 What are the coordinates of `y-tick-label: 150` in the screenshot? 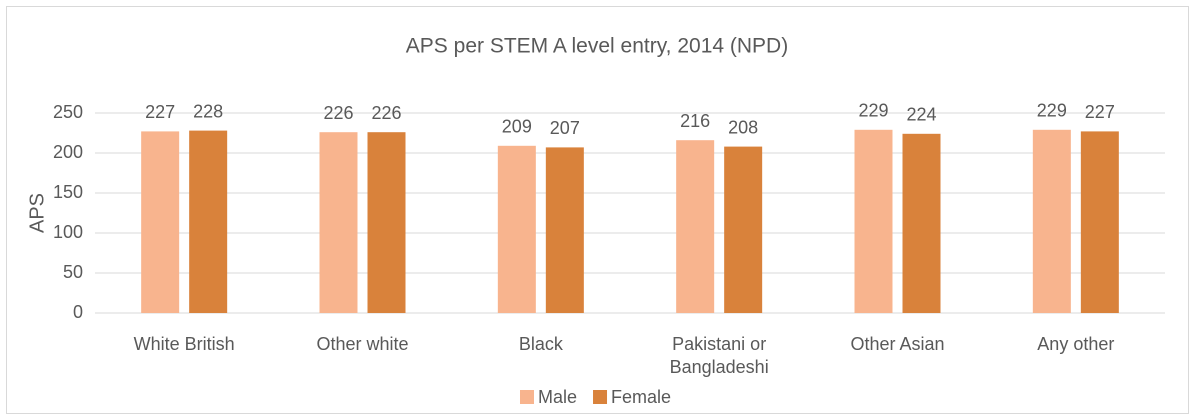 It's located at (68, 192).